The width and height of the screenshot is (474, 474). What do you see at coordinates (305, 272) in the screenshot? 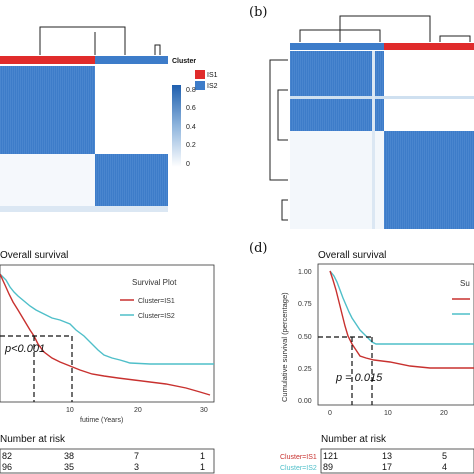
I see `ytick-d-0: 1.00` at bounding box center [305, 272].